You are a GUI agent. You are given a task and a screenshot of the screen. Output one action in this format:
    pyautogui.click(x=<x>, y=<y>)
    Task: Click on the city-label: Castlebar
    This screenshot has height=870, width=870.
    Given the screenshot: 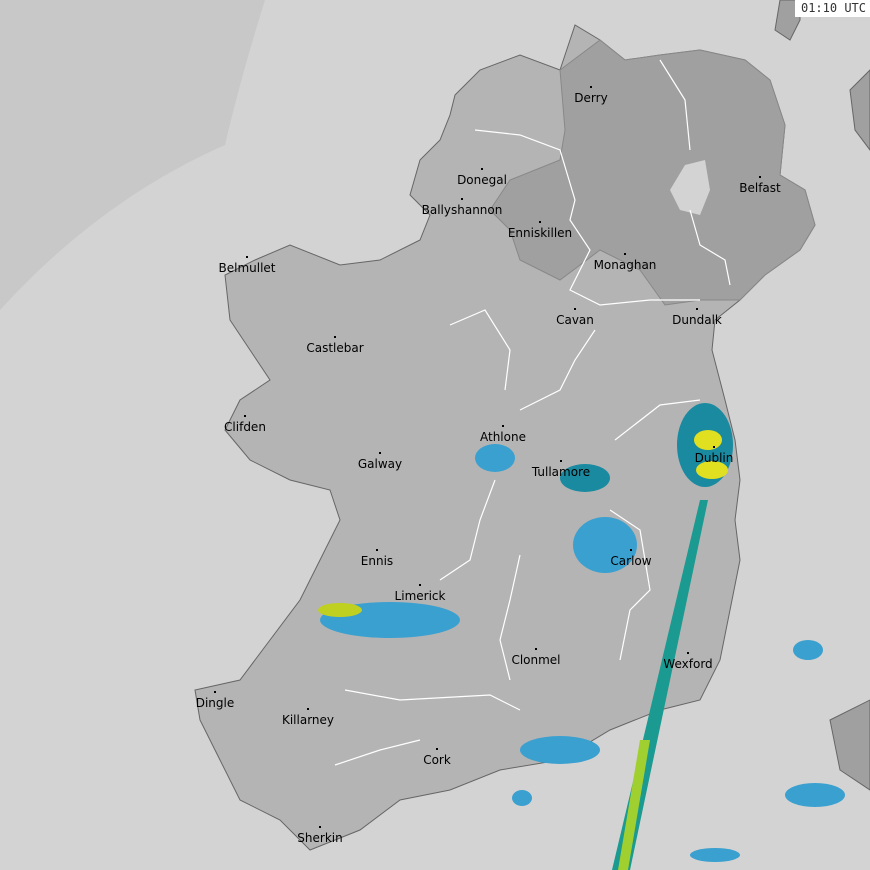 What is the action you would take?
    pyautogui.click(x=334, y=348)
    